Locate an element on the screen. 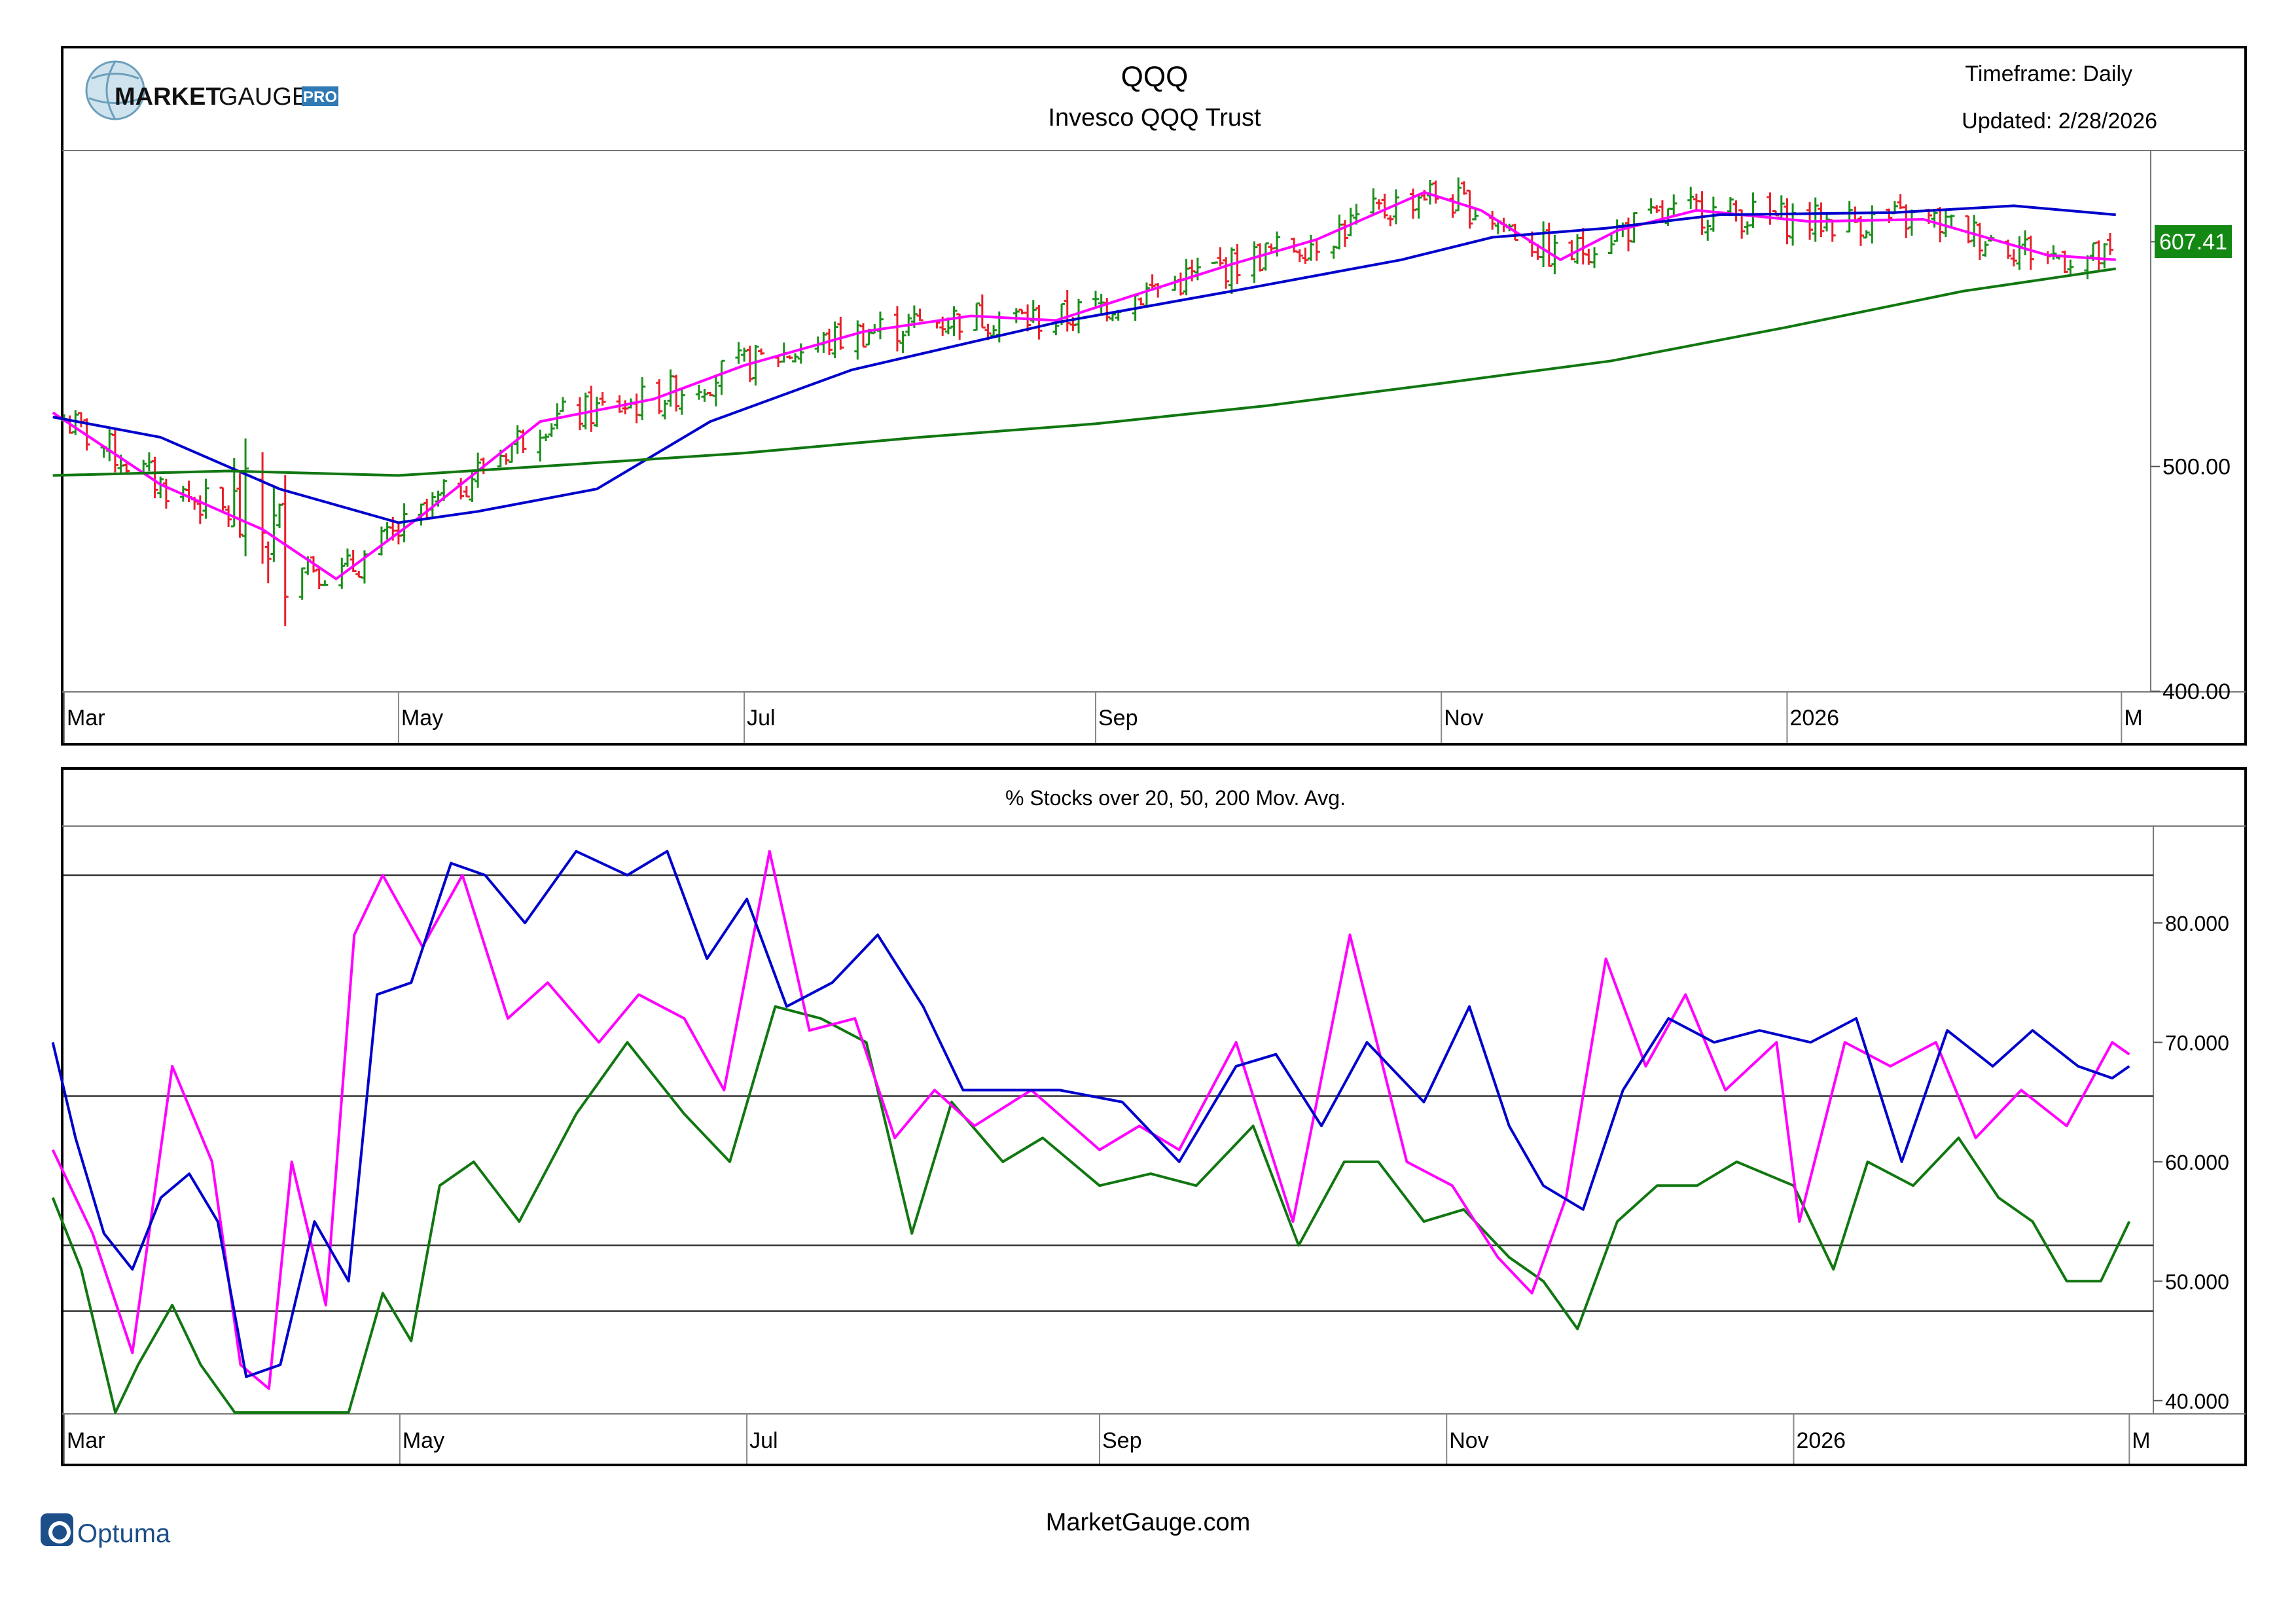 This screenshot has height=1624, width=2296. updated-label: Updated: 2/28/2026 is located at coordinates (2059, 121).